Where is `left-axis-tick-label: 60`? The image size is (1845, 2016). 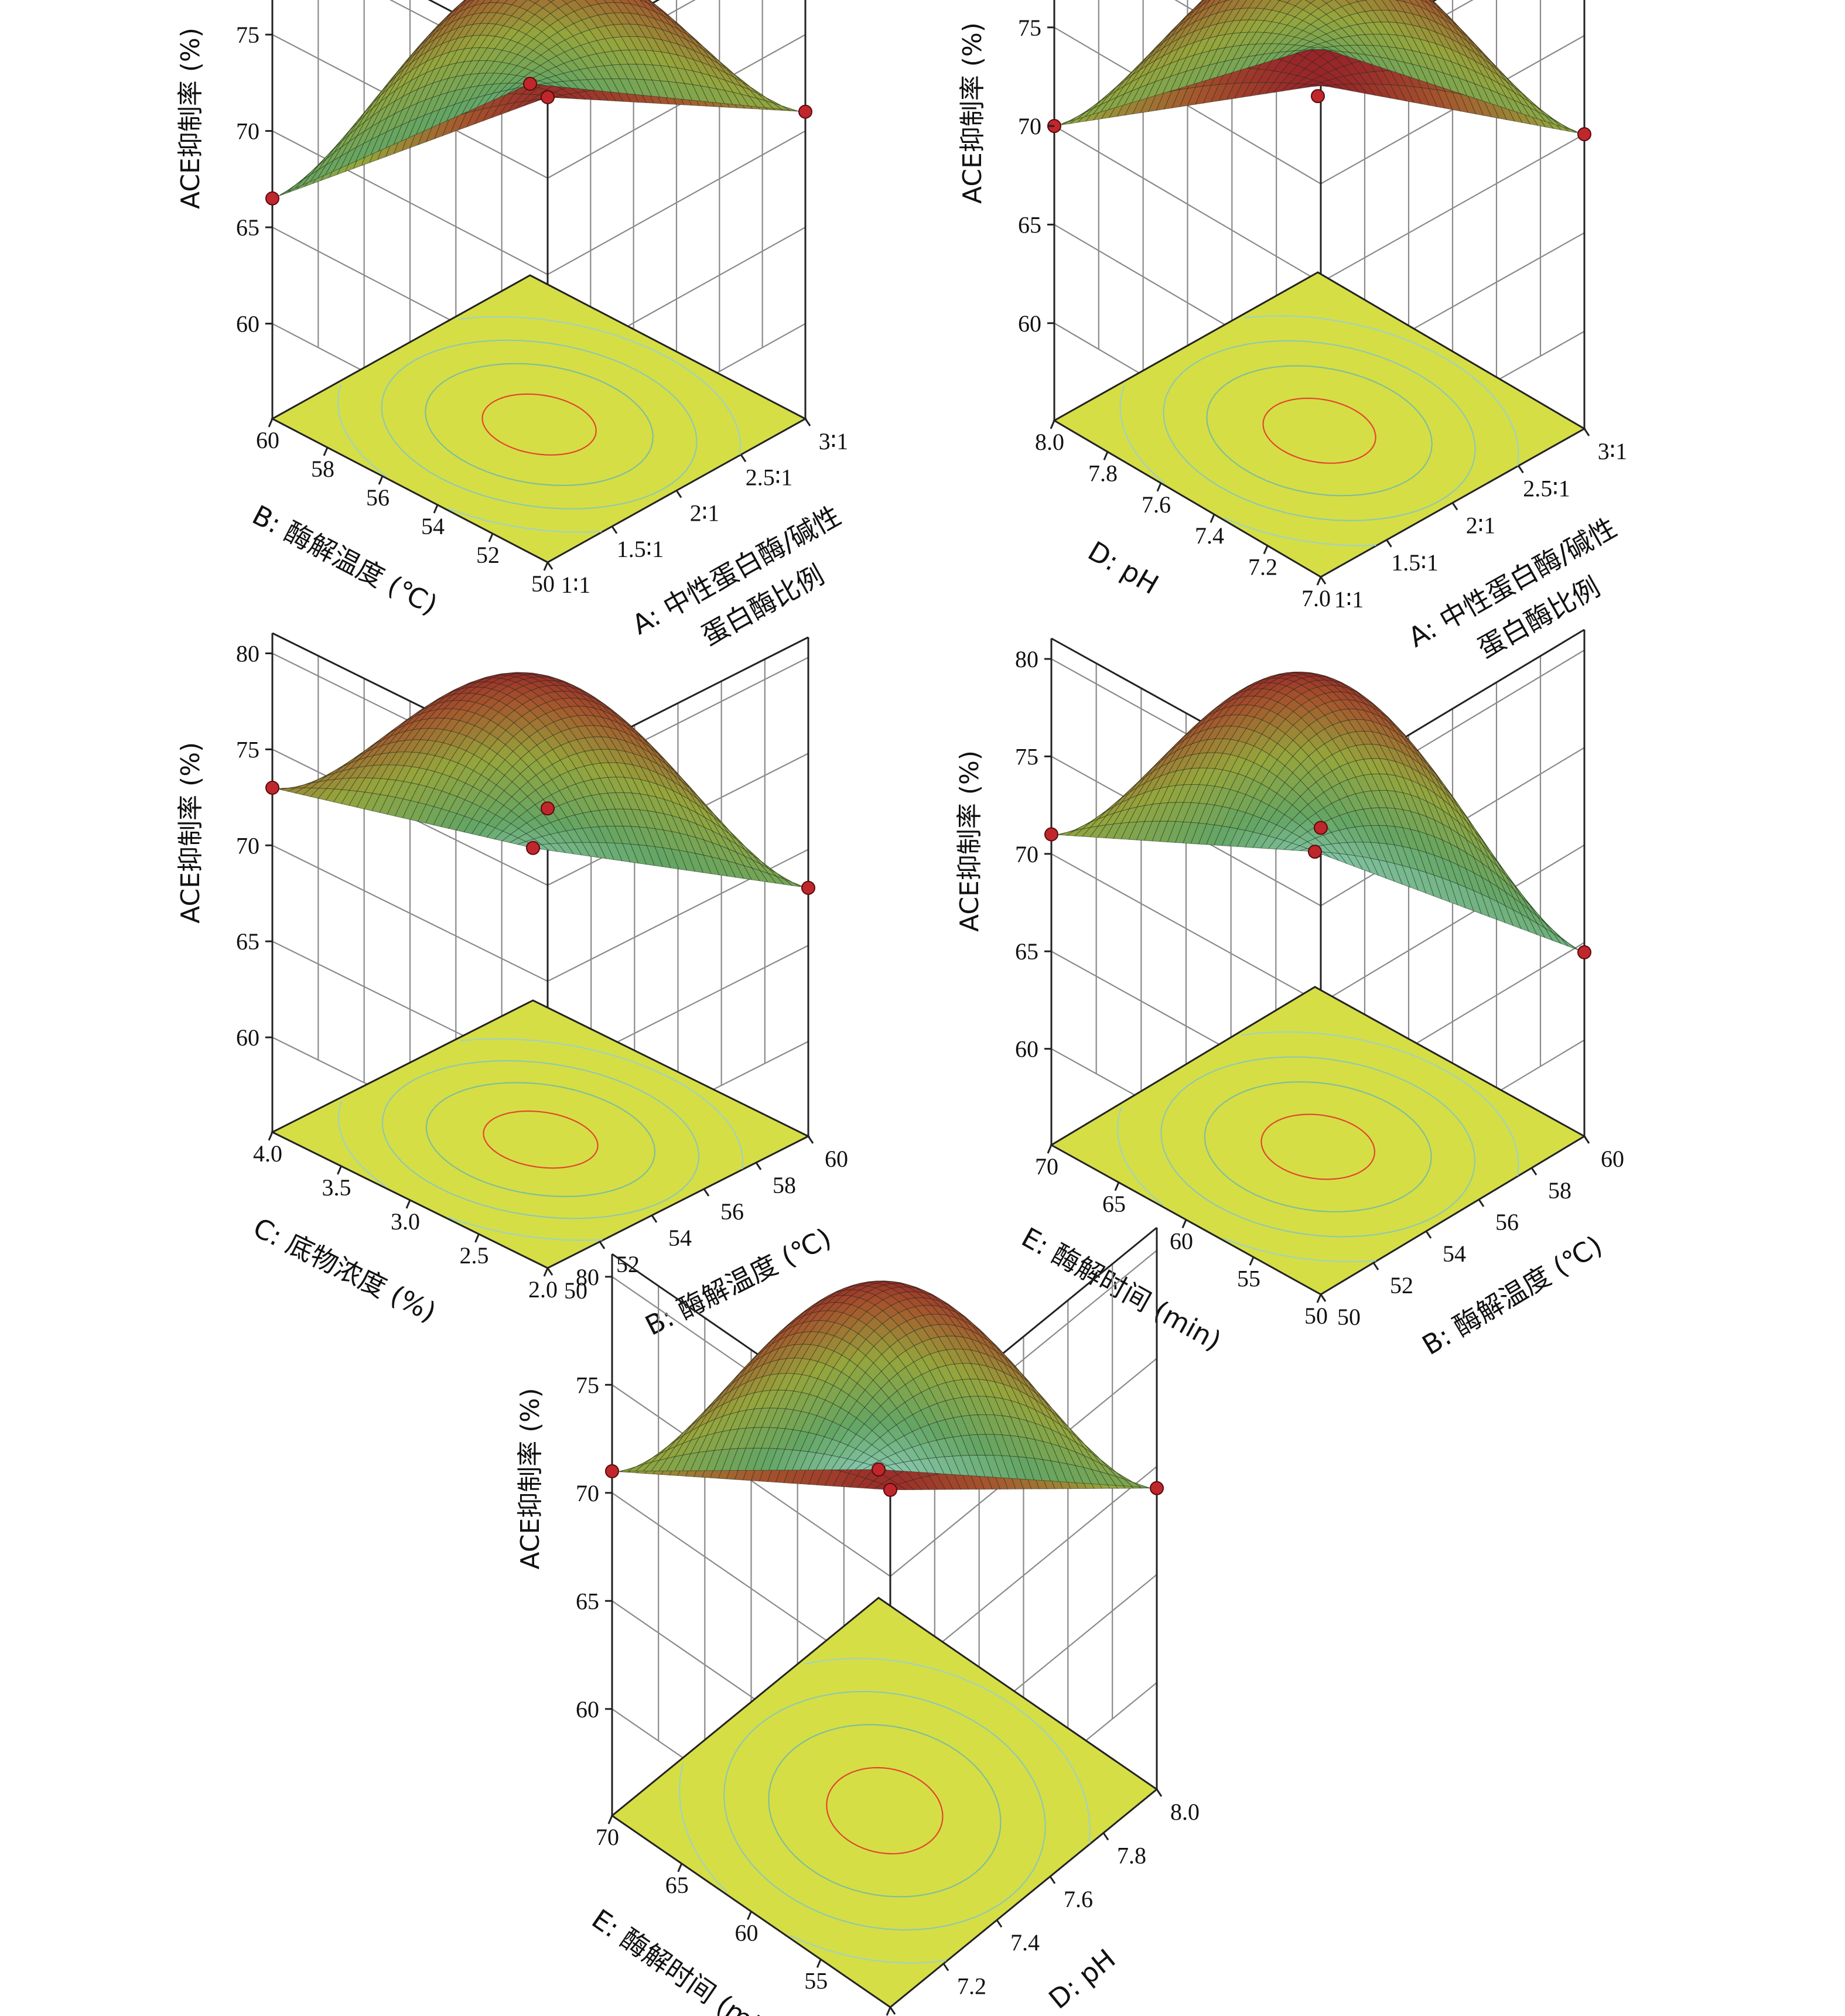 left-axis-tick-label: 60 is located at coordinates (1181, 1241).